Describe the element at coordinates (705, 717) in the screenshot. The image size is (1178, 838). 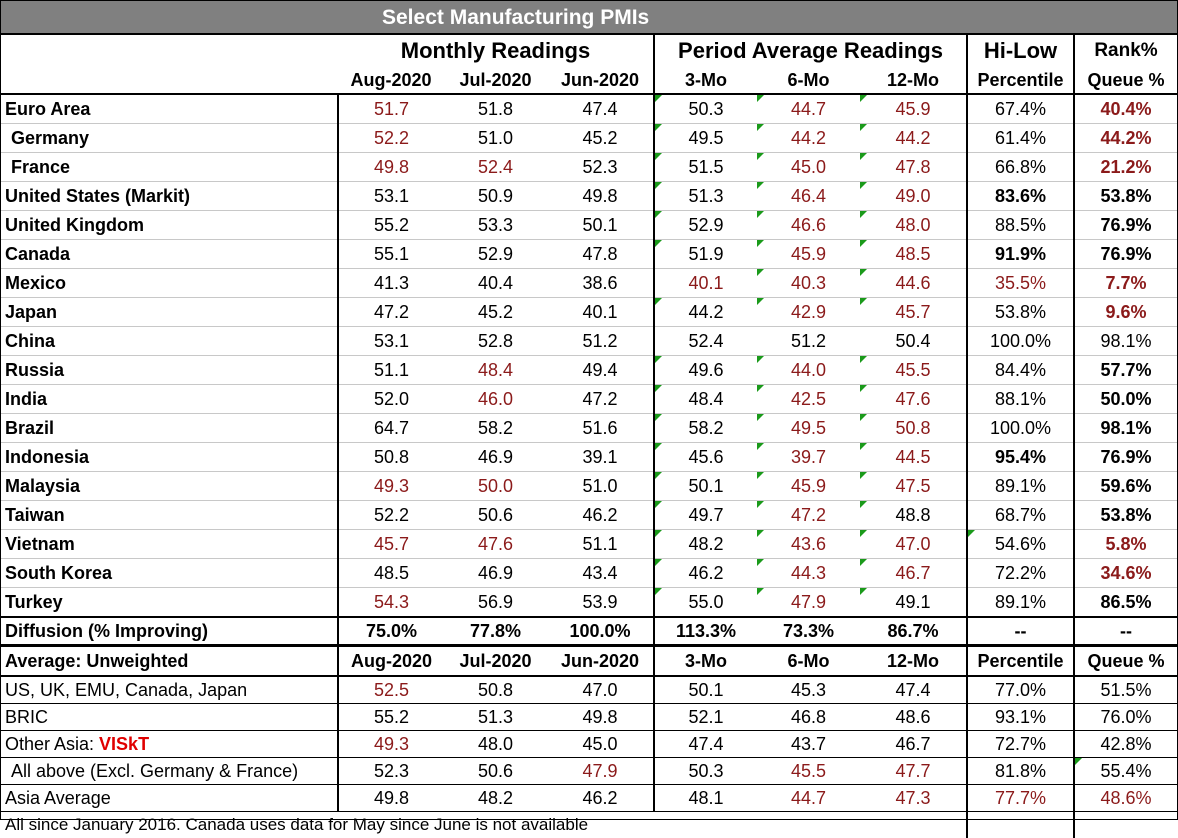
I see `table-cell: 52.1` at that location.